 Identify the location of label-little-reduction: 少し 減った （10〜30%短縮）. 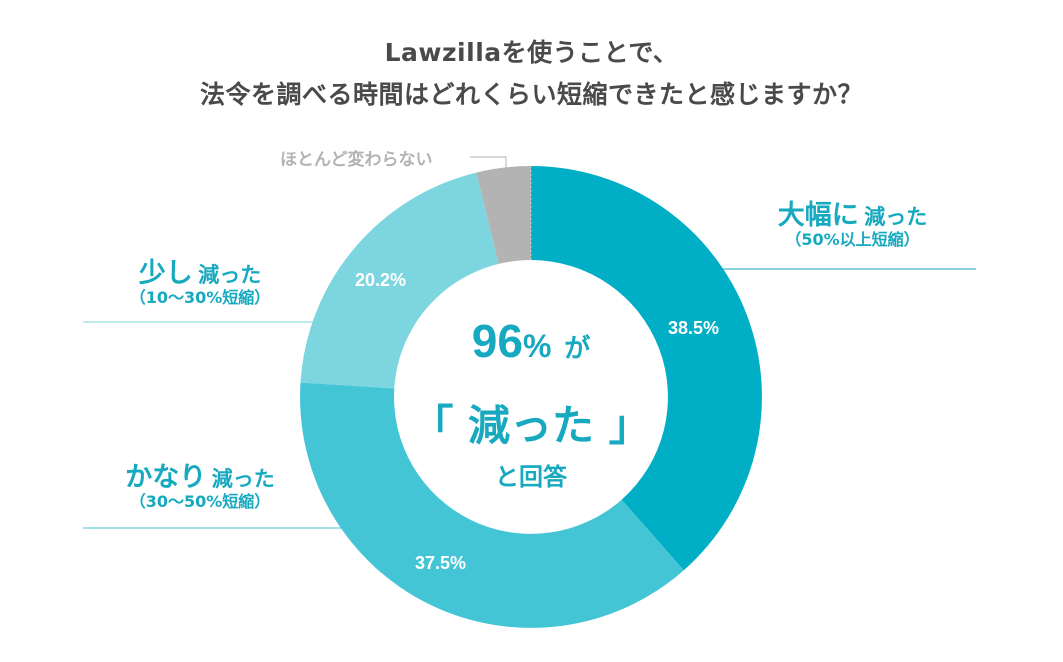
(200, 282).